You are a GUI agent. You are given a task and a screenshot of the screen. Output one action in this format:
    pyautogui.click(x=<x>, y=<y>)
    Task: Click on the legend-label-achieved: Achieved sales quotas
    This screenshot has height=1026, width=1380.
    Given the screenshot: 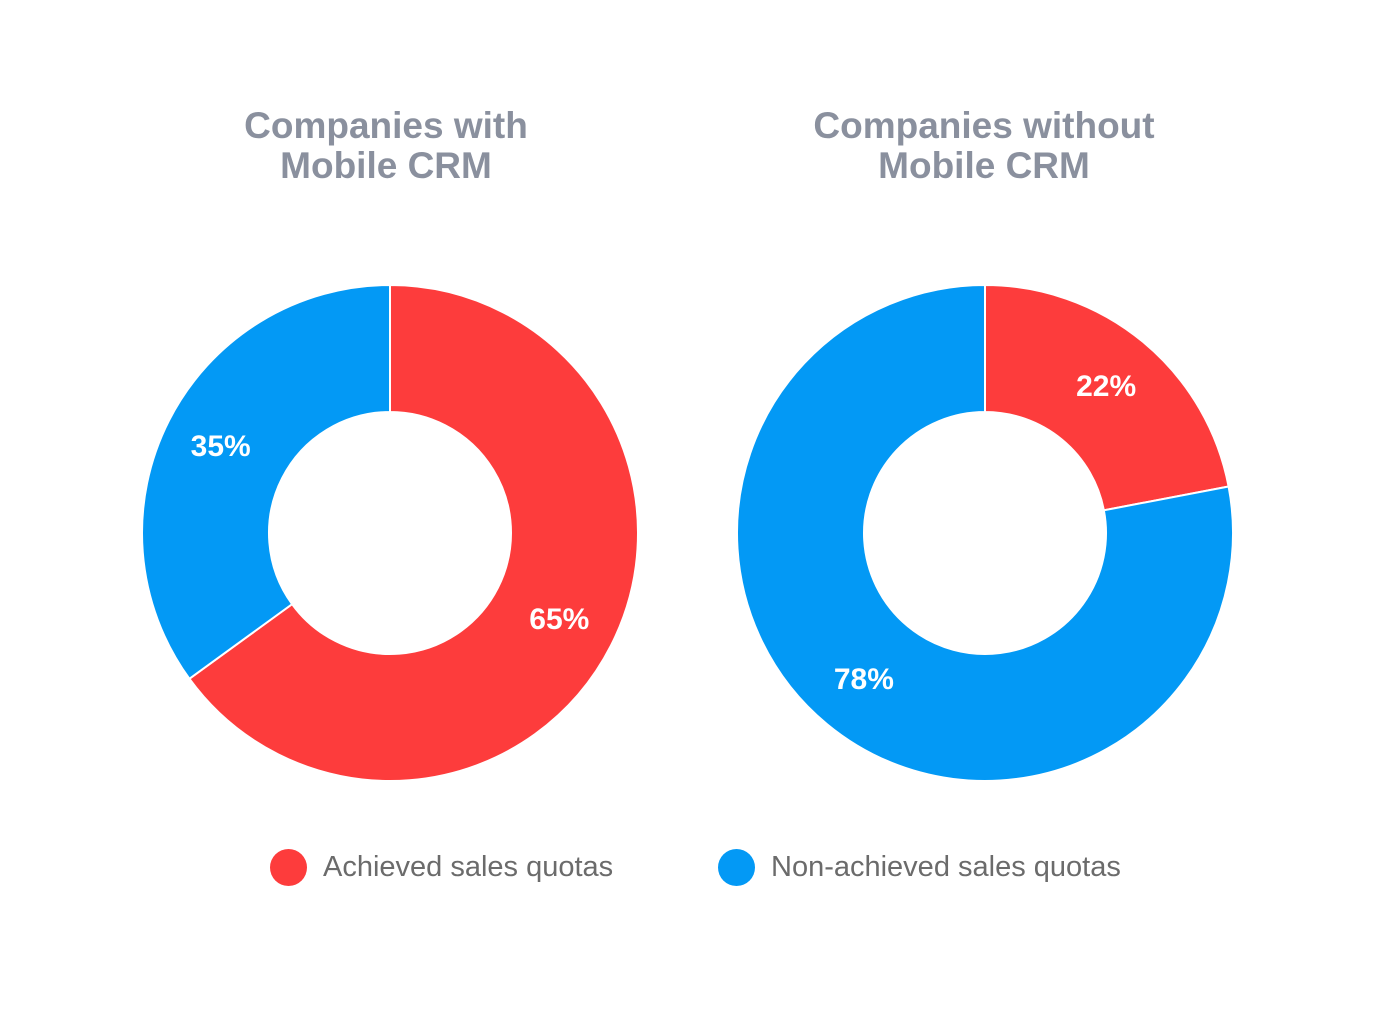 What is the action you would take?
    pyautogui.click(x=468, y=866)
    